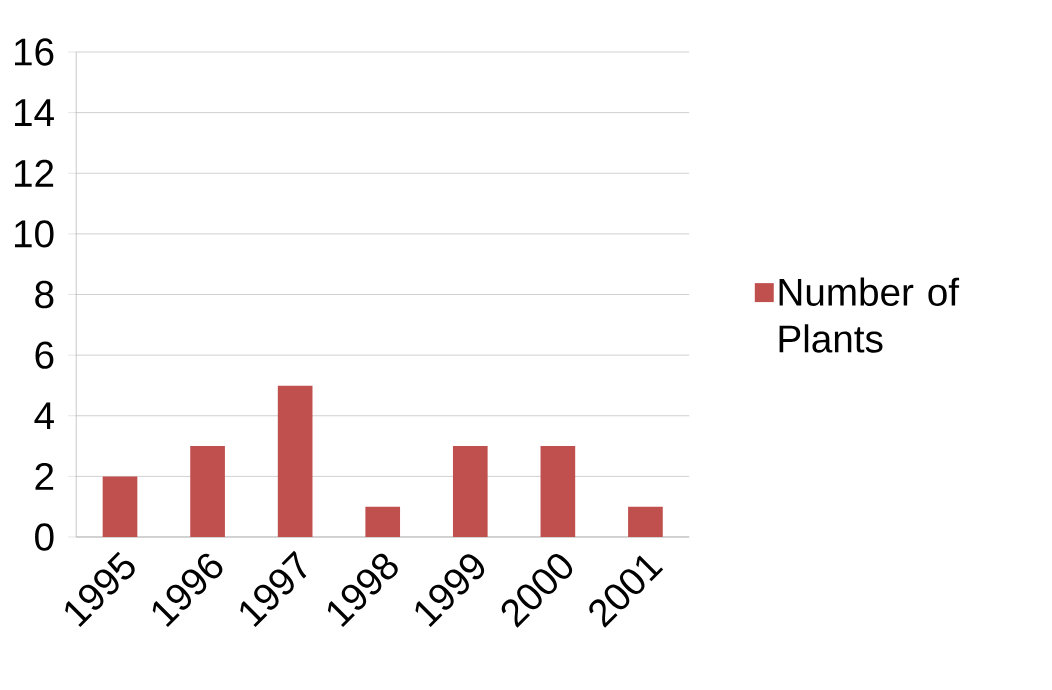 The height and width of the screenshot is (690, 1052). What do you see at coordinates (34, 112) in the screenshot?
I see `y-tick-label: 14` at bounding box center [34, 112].